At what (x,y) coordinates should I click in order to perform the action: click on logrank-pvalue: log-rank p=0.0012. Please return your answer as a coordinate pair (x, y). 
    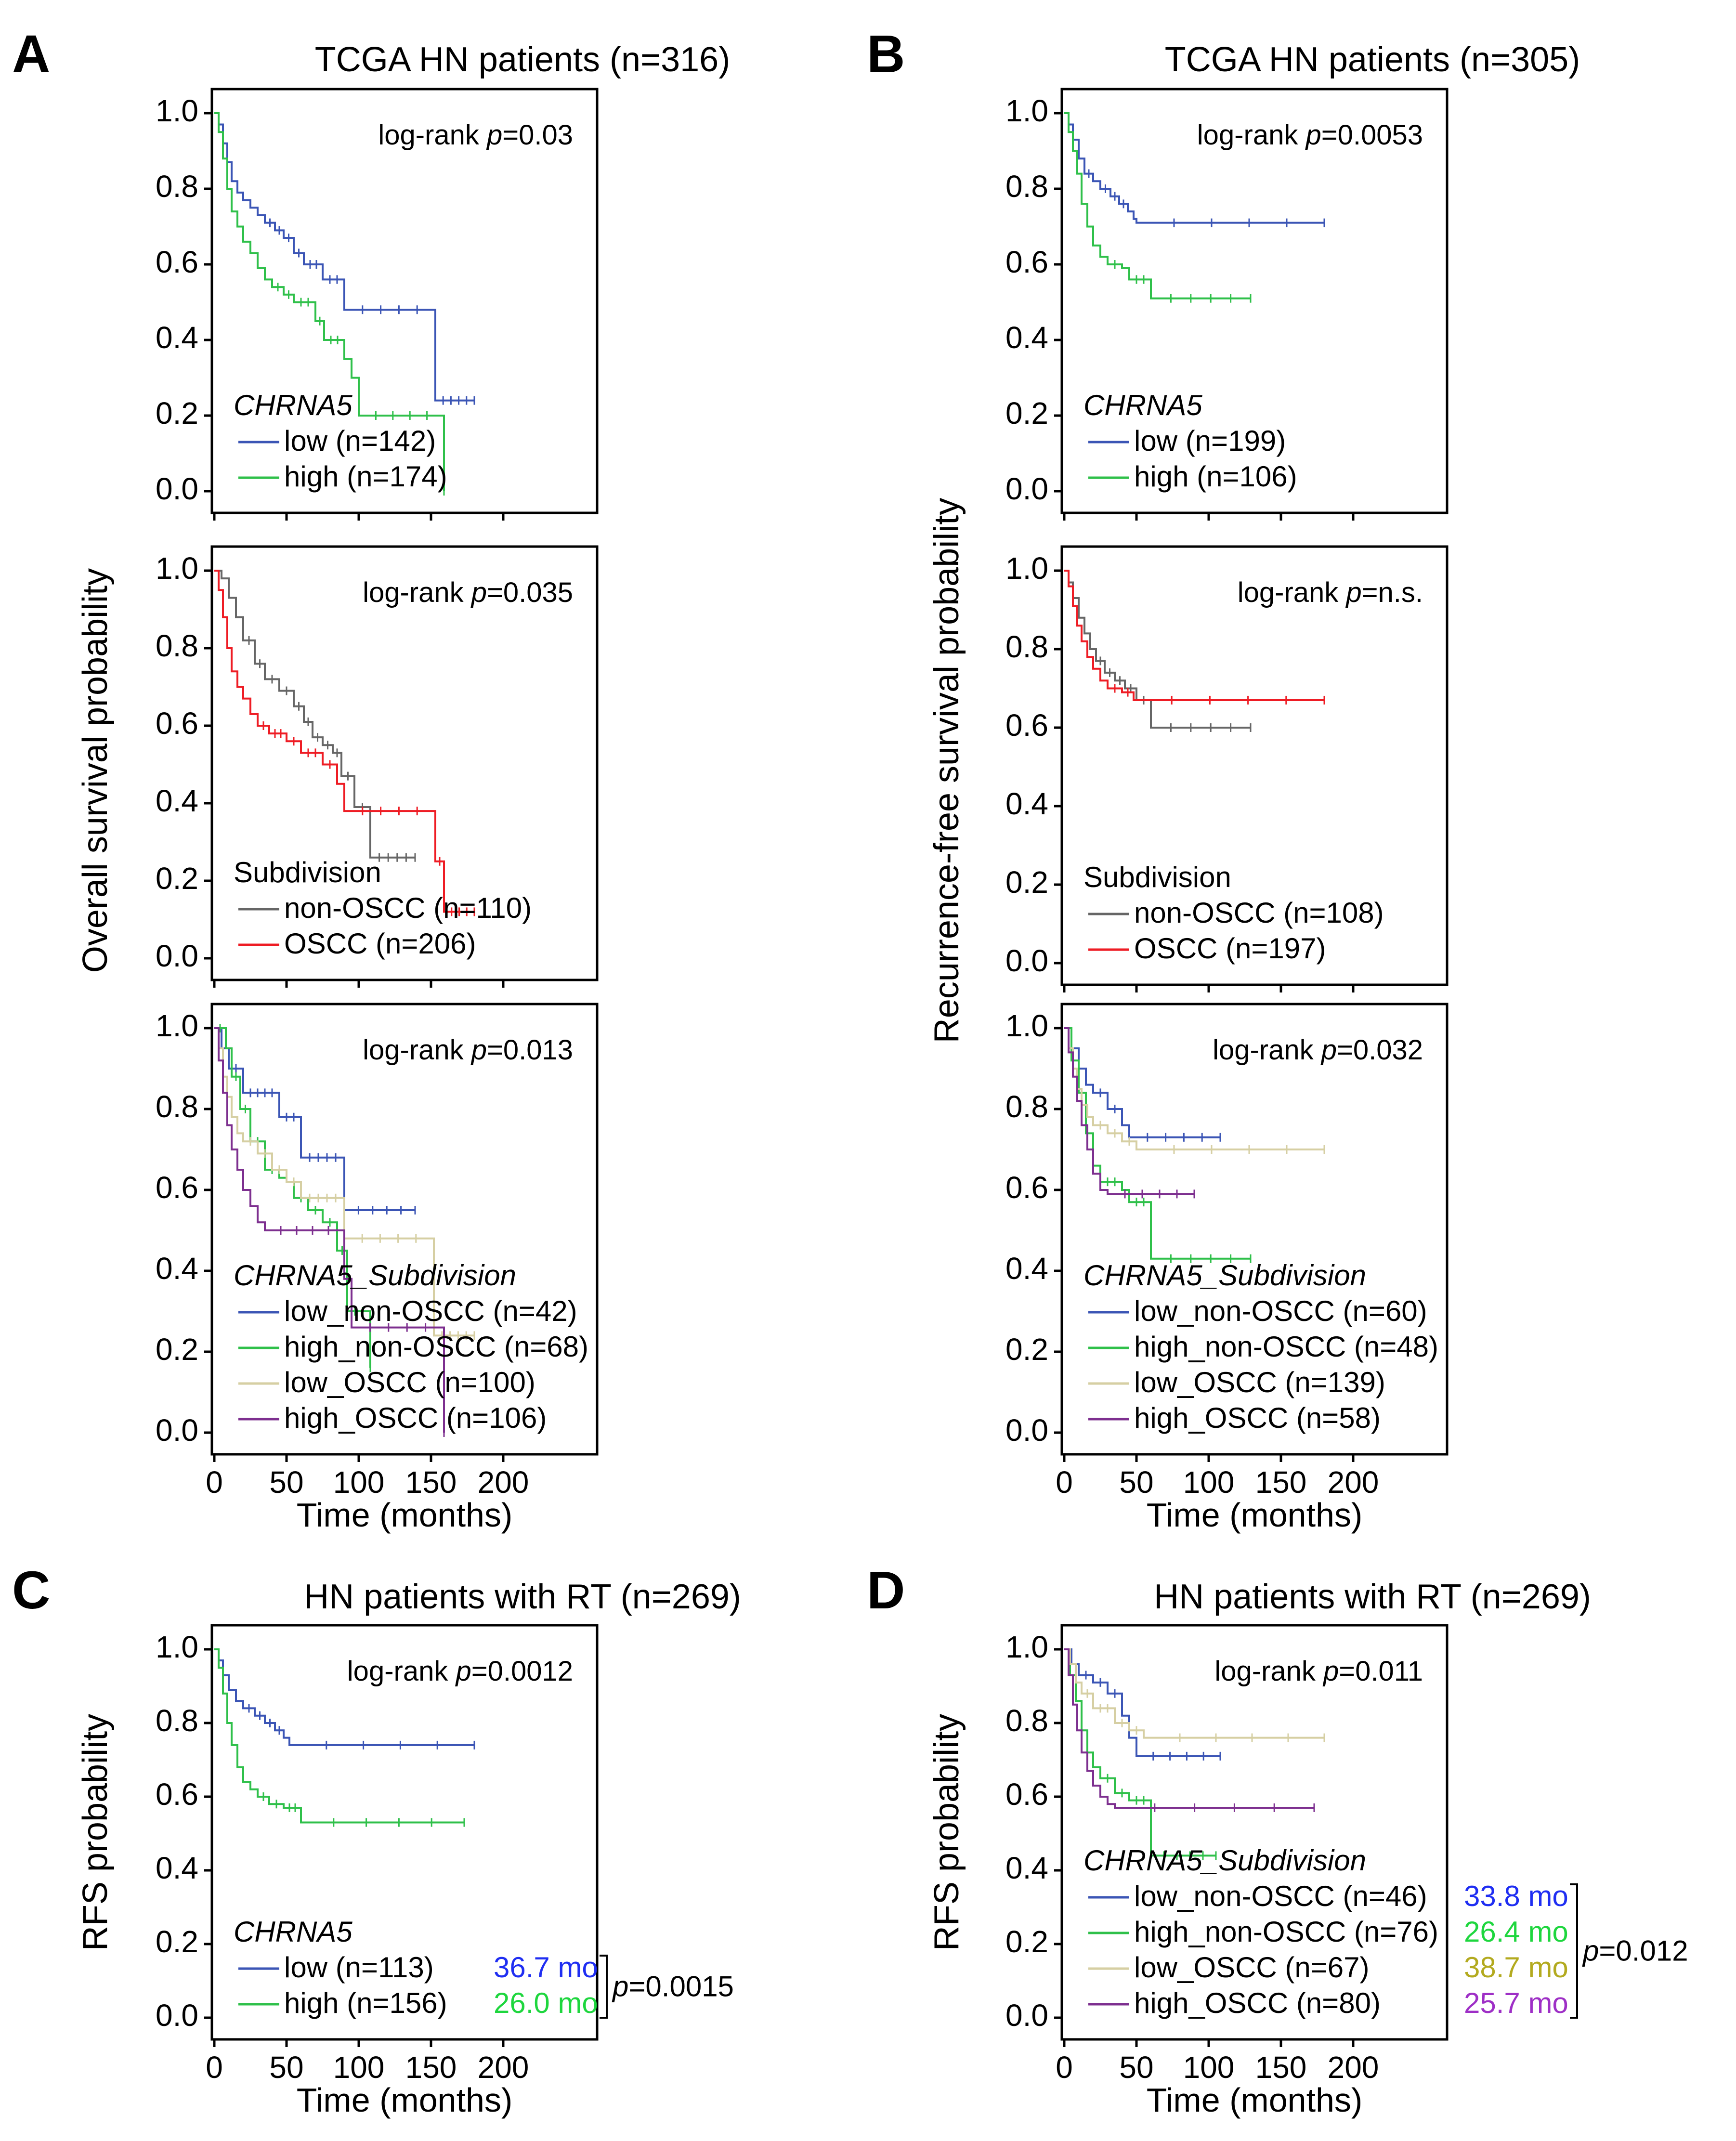
    Looking at the image, I should click on (460, 1671).